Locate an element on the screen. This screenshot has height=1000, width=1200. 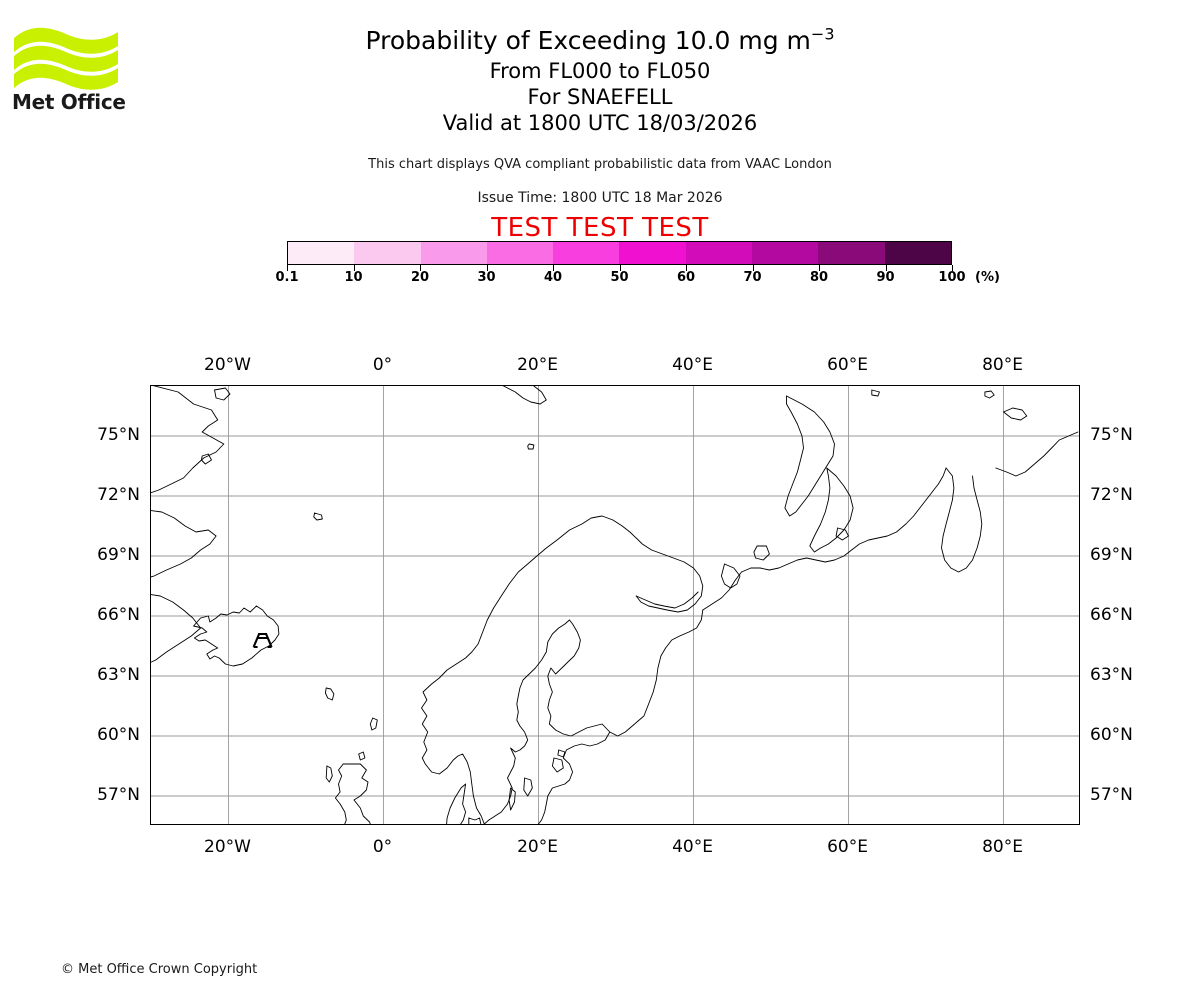
colorbar-label-70: 70 is located at coordinates (752, 277).